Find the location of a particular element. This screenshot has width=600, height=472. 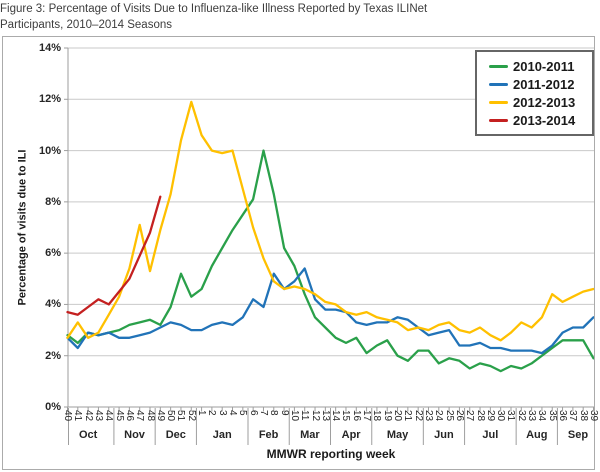

week-label-39: 39 is located at coordinates (593, 416).